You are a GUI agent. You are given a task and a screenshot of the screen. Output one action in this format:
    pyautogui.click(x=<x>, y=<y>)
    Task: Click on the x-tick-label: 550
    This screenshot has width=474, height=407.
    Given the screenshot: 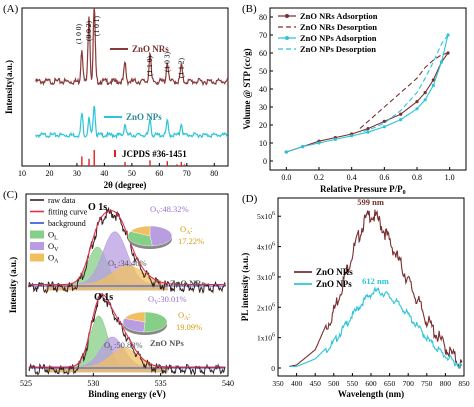 What is the action you would take?
    pyautogui.click(x=353, y=383)
    